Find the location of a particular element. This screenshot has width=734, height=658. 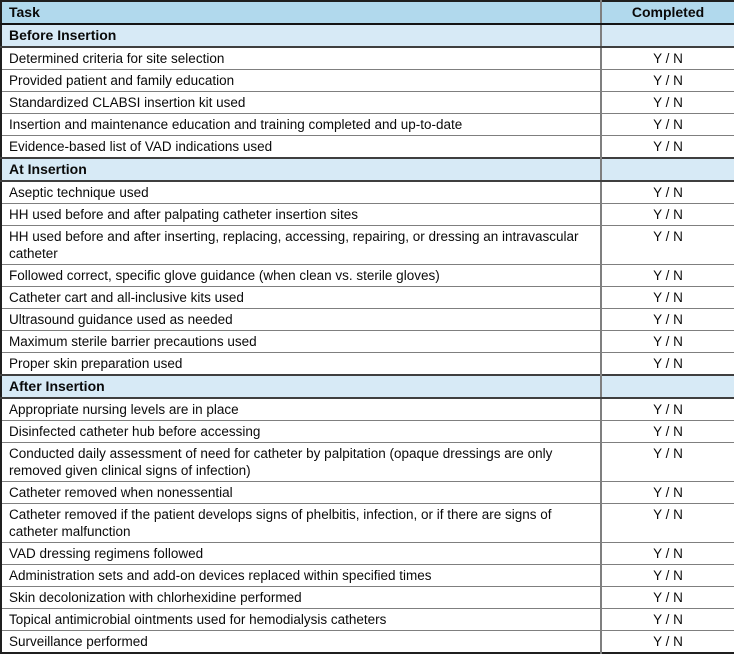

table-header-row: Task Completed is located at coordinates (367, 13).